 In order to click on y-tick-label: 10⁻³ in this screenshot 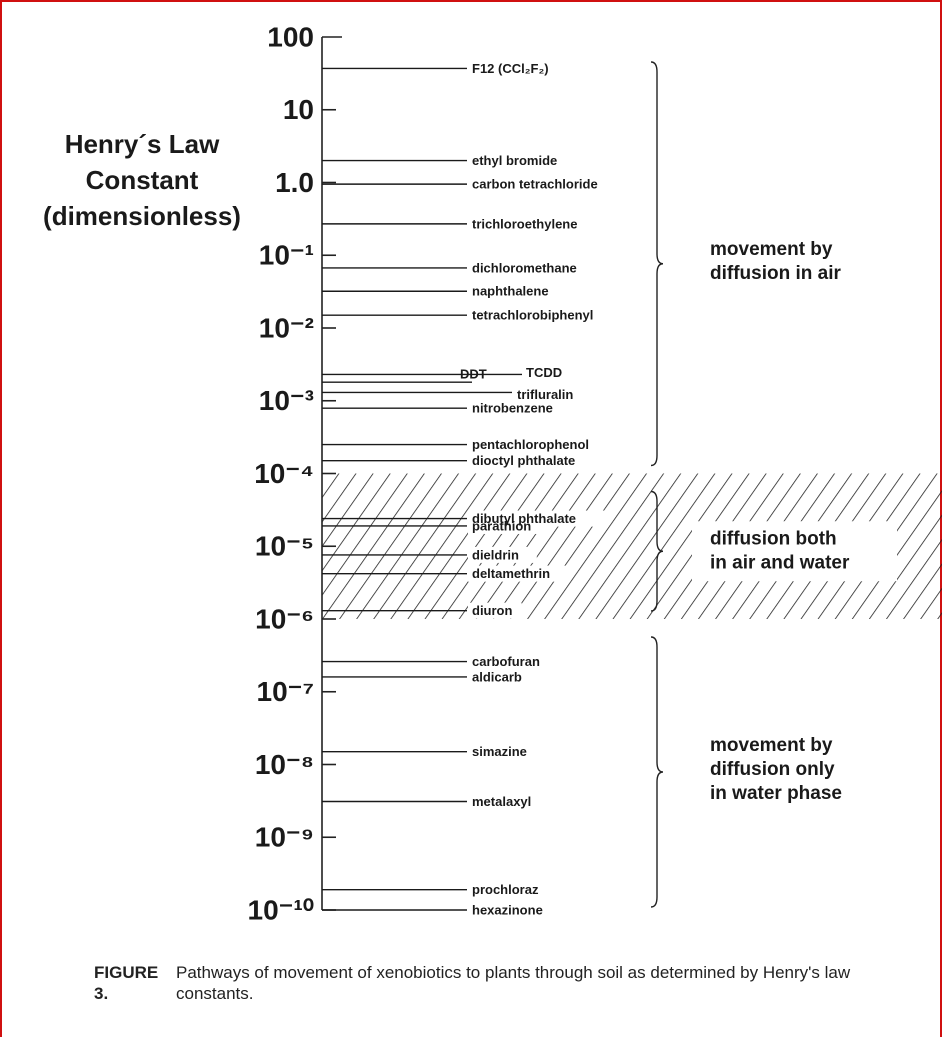, I will do `click(286, 400)`.